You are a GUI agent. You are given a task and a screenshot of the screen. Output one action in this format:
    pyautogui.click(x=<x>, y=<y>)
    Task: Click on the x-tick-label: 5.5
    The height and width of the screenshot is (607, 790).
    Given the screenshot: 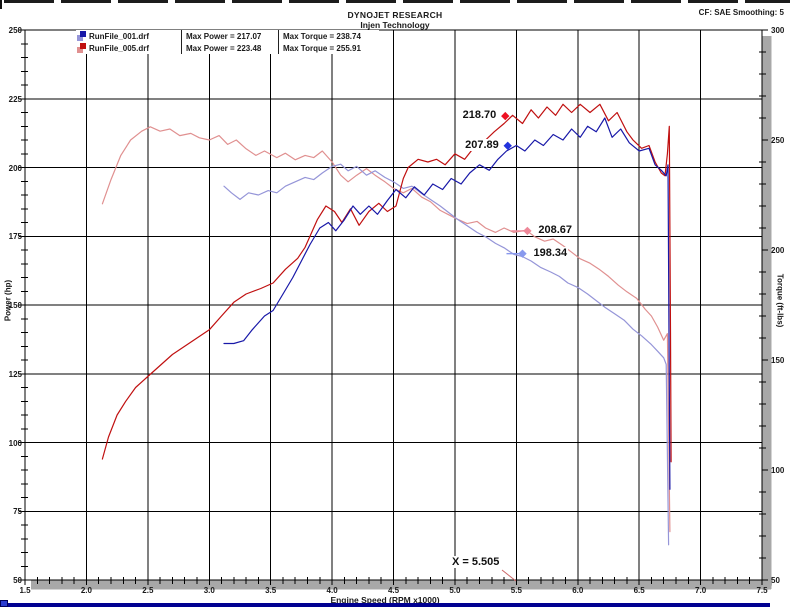 What is the action you would take?
    pyautogui.click(x=516, y=590)
    